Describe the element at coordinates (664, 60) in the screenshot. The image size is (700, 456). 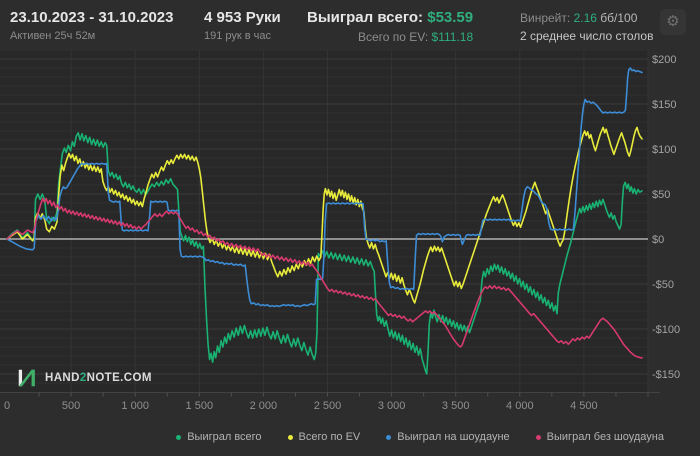
I see `y-tick-label: $200` at that location.